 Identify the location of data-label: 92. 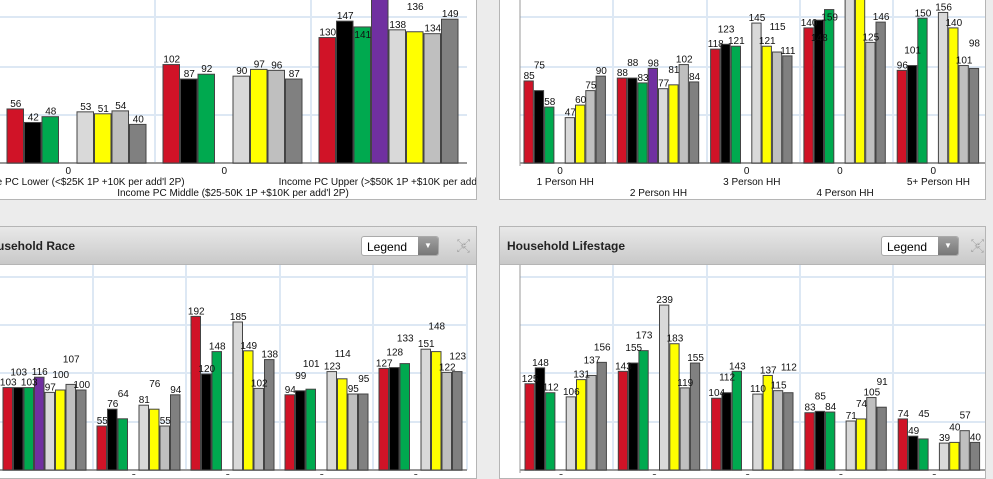
(207, 69).